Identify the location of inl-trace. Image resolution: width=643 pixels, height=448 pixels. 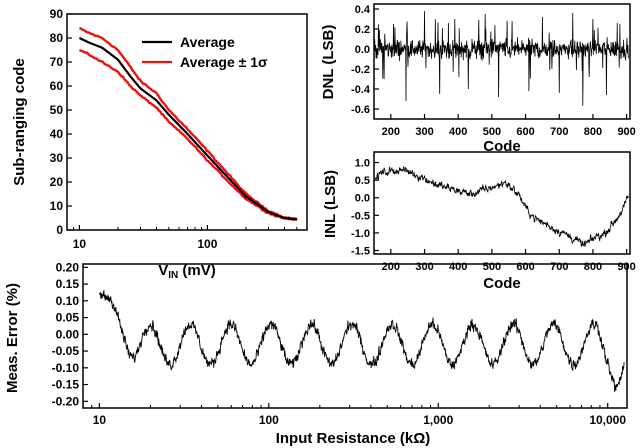
(501, 207).